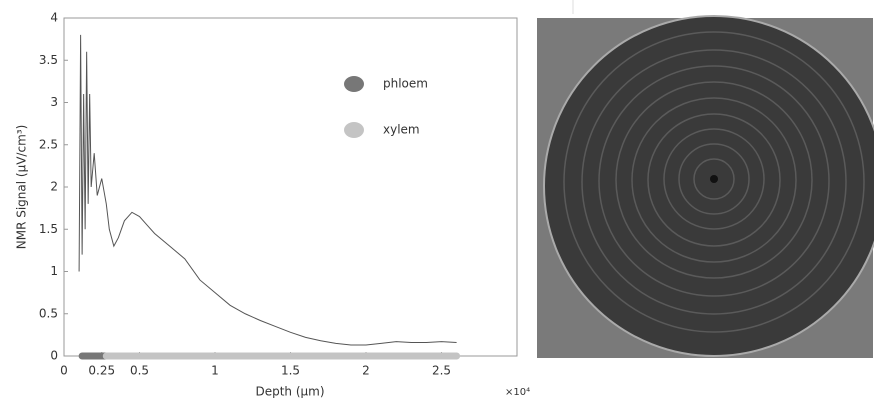 This screenshot has width=874, height=400. What do you see at coordinates (405, 84) in the screenshot?
I see `legend-label: phloem` at bounding box center [405, 84].